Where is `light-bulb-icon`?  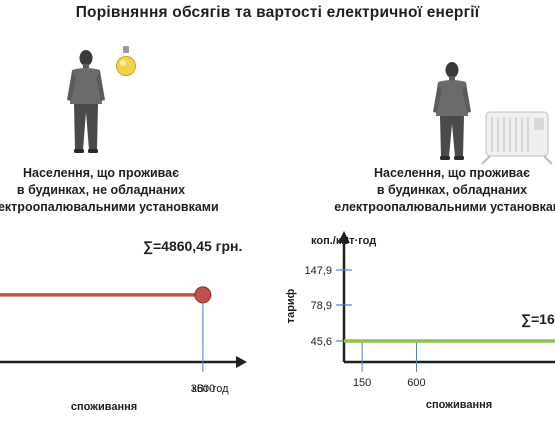 light-bulb-icon is located at coordinates (126, 61).